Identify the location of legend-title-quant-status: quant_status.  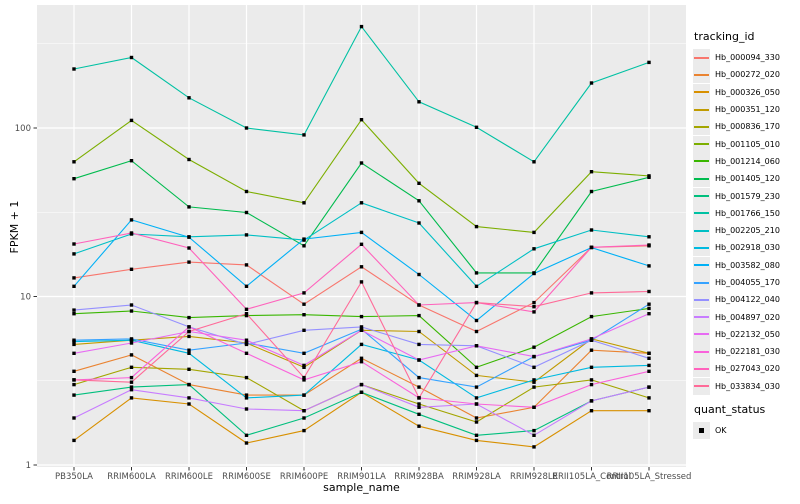
(730, 409).